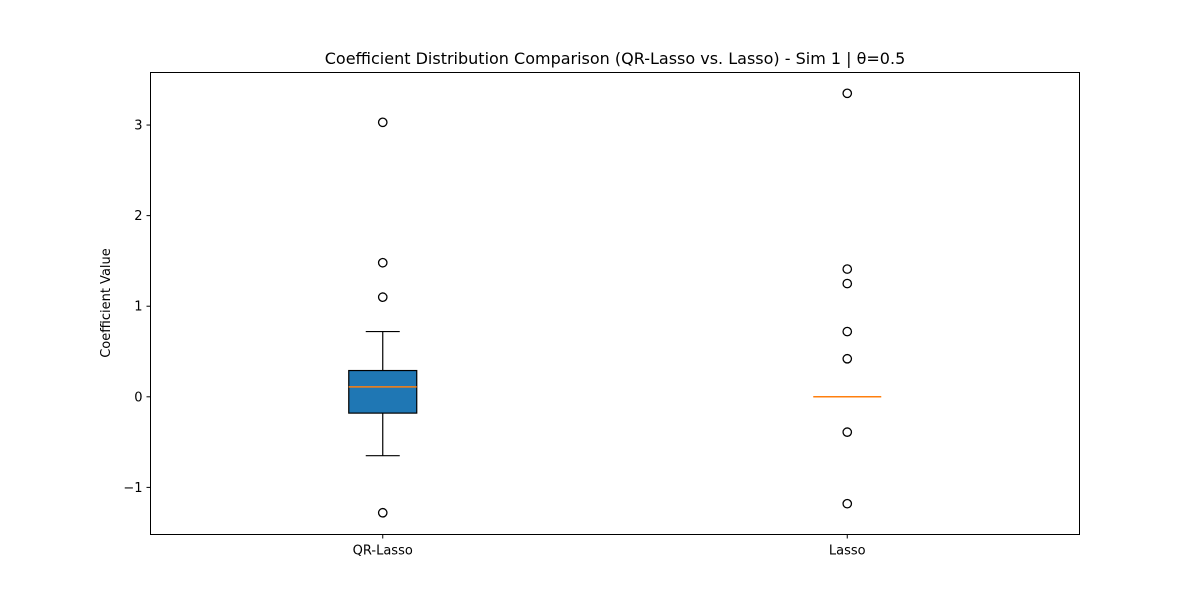  I want to click on y-tick-label: −1, so click(132, 488).